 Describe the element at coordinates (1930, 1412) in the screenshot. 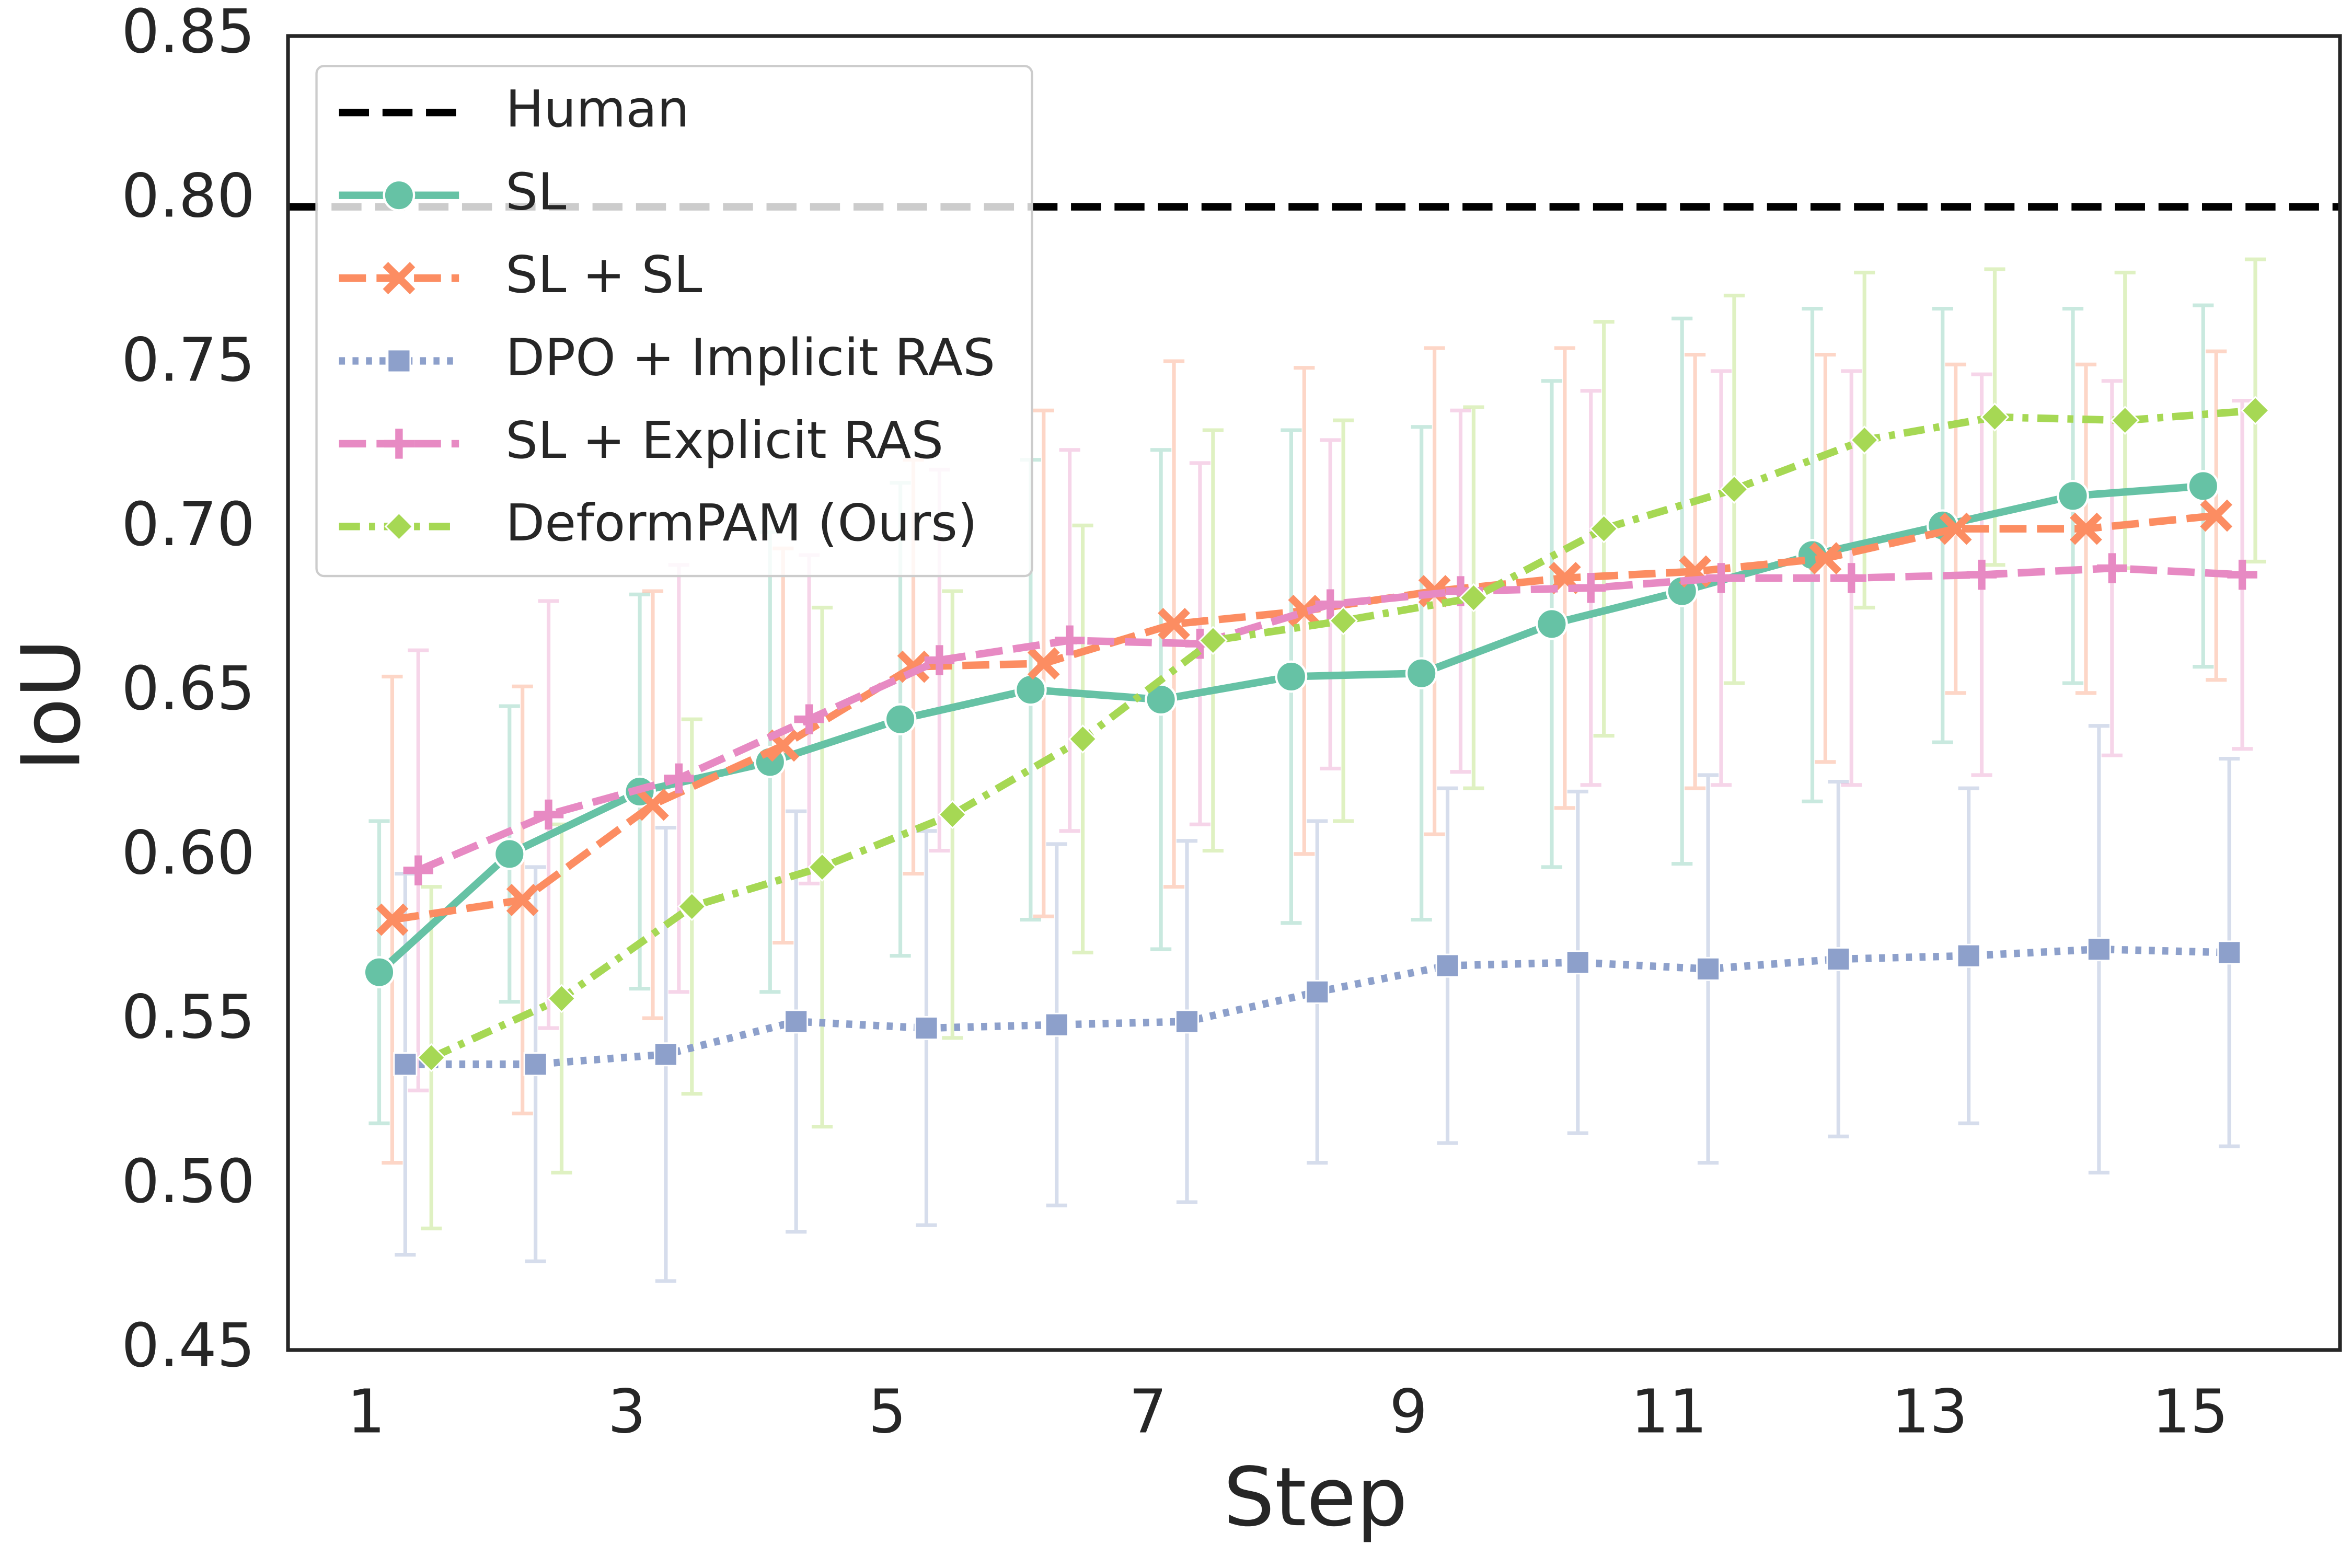

I see `x-tick-label: 13` at that location.